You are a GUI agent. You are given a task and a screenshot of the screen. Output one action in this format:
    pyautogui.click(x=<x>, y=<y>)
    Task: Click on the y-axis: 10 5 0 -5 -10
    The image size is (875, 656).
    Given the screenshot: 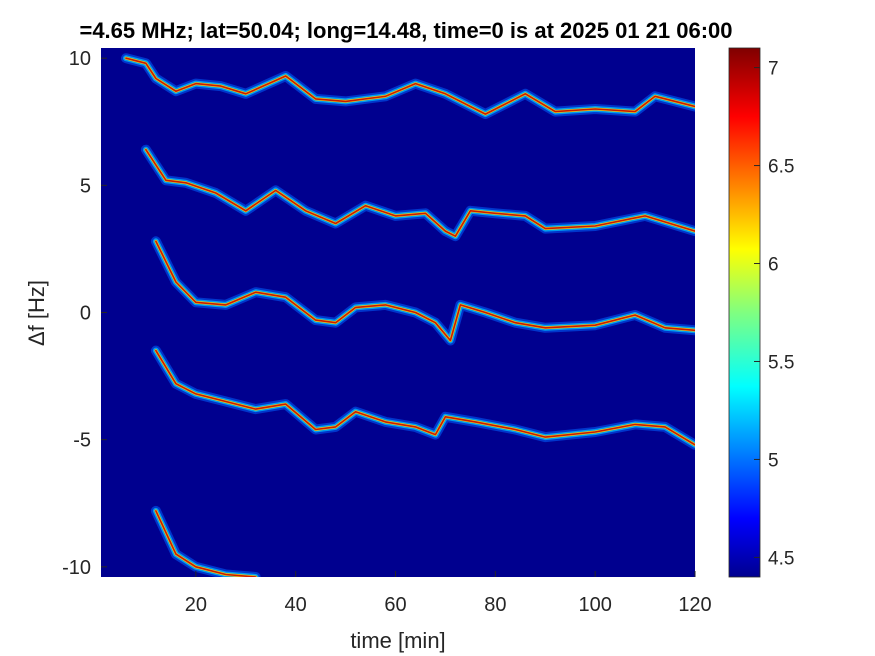 What is the action you would take?
    pyautogui.click(x=84, y=313)
    